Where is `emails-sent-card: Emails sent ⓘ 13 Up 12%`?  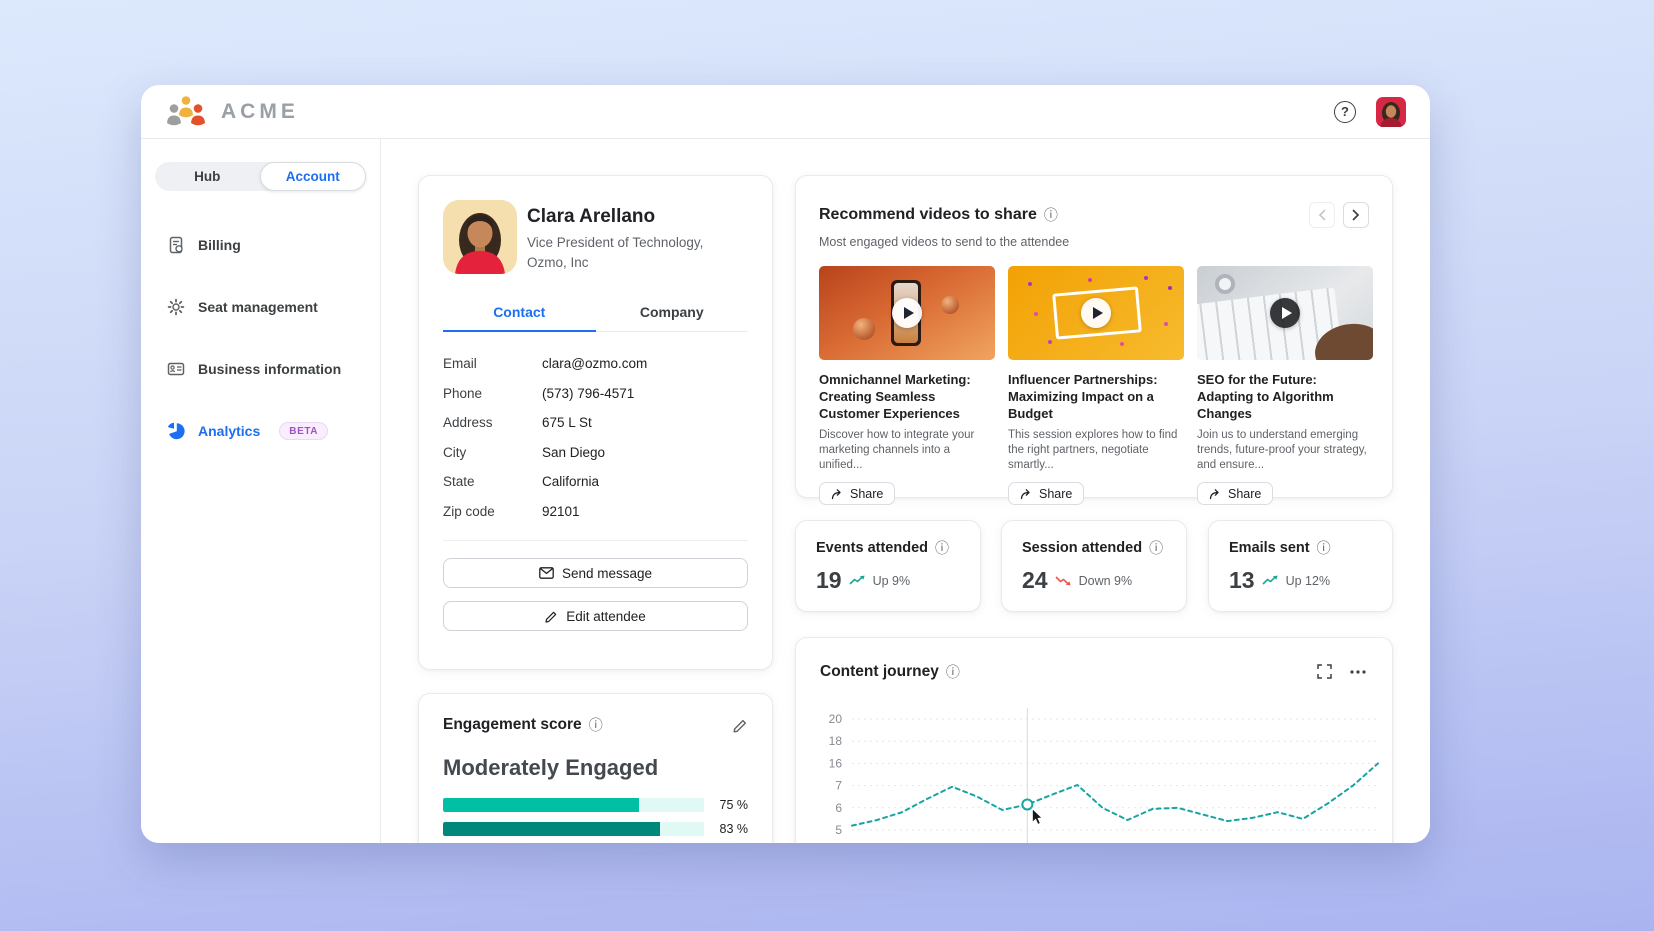
emails-sent-card: Emails sent ⓘ 13 Up 12% is located at coordinates (1300, 566).